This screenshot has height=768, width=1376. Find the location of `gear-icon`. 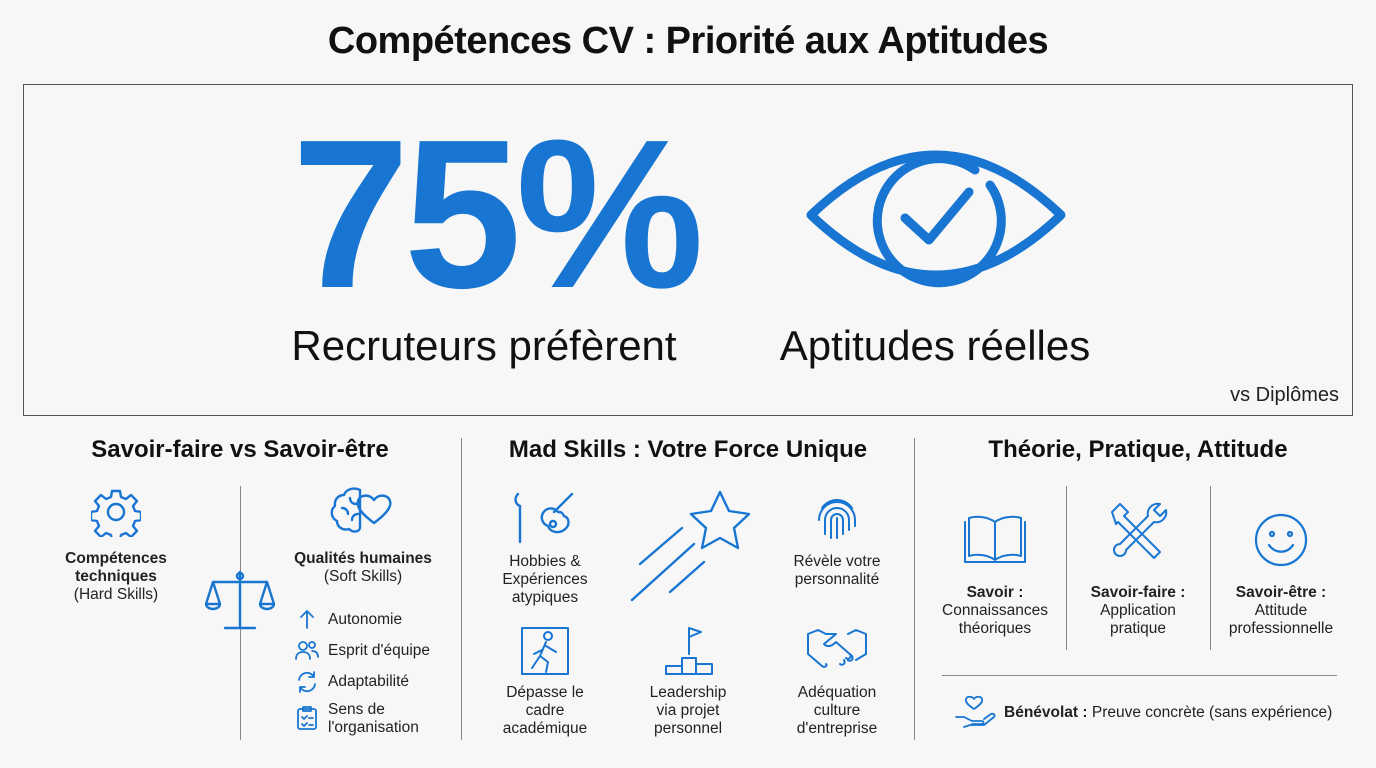

gear-icon is located at coordinates (116, 513).